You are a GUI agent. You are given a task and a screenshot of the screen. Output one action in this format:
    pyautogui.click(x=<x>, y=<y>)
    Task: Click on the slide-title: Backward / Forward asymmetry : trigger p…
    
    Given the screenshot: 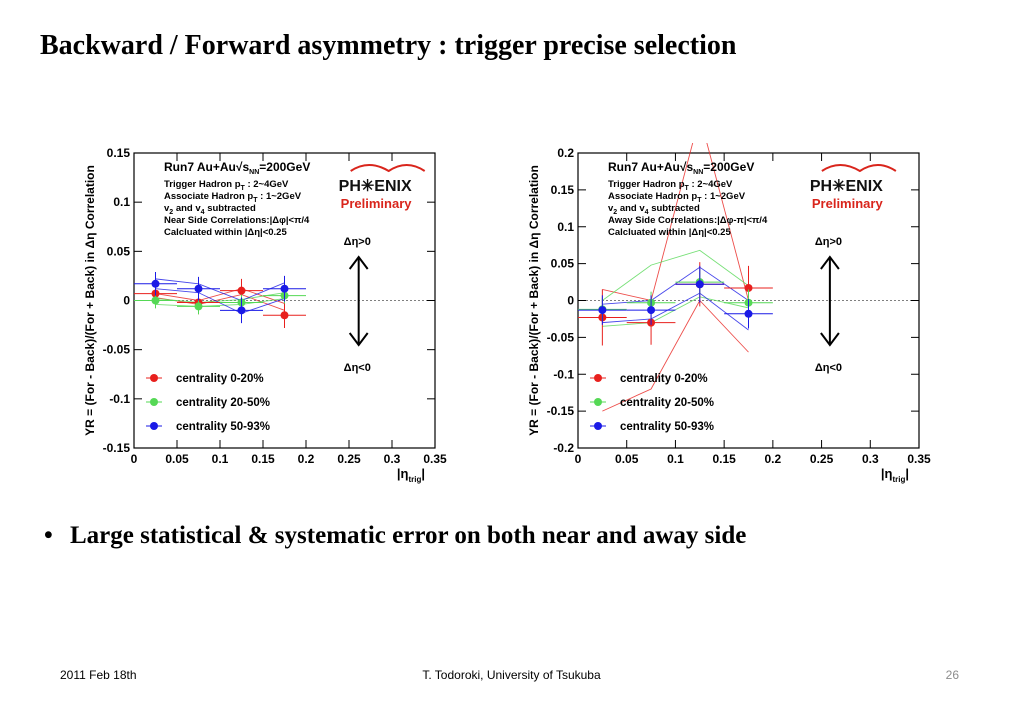 What is the action you would take?
    pyautogui.click(x=388, y=45)
    